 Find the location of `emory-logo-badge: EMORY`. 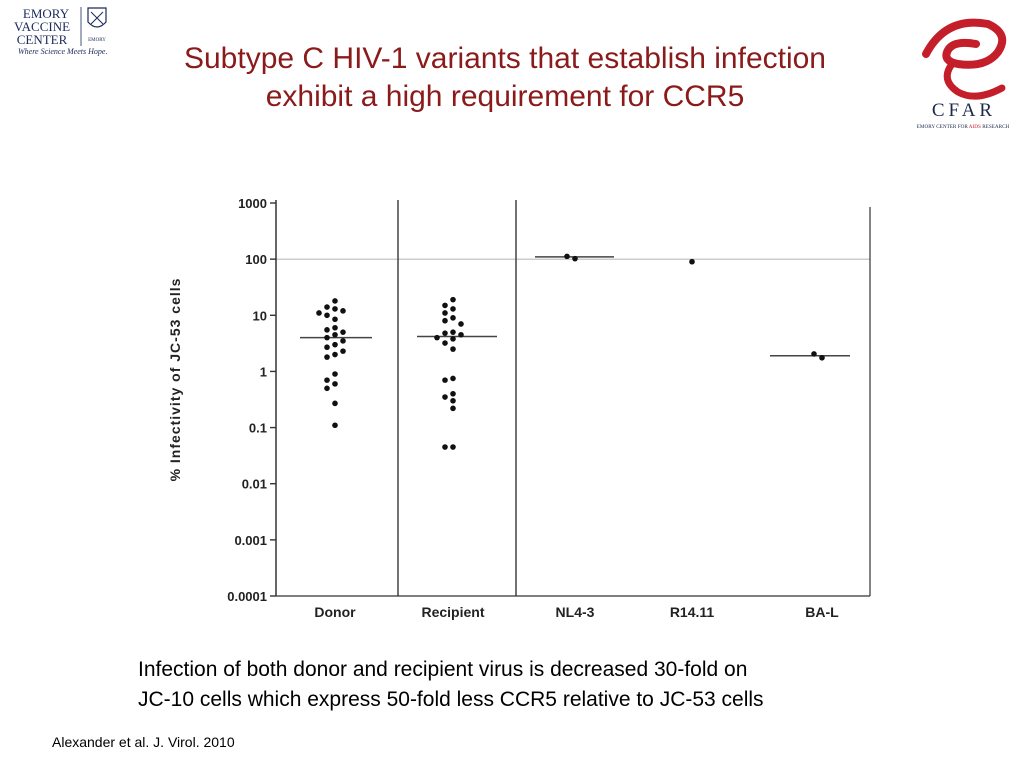

emory-logo-badge: EMORY is located at coordinates (97, 40).